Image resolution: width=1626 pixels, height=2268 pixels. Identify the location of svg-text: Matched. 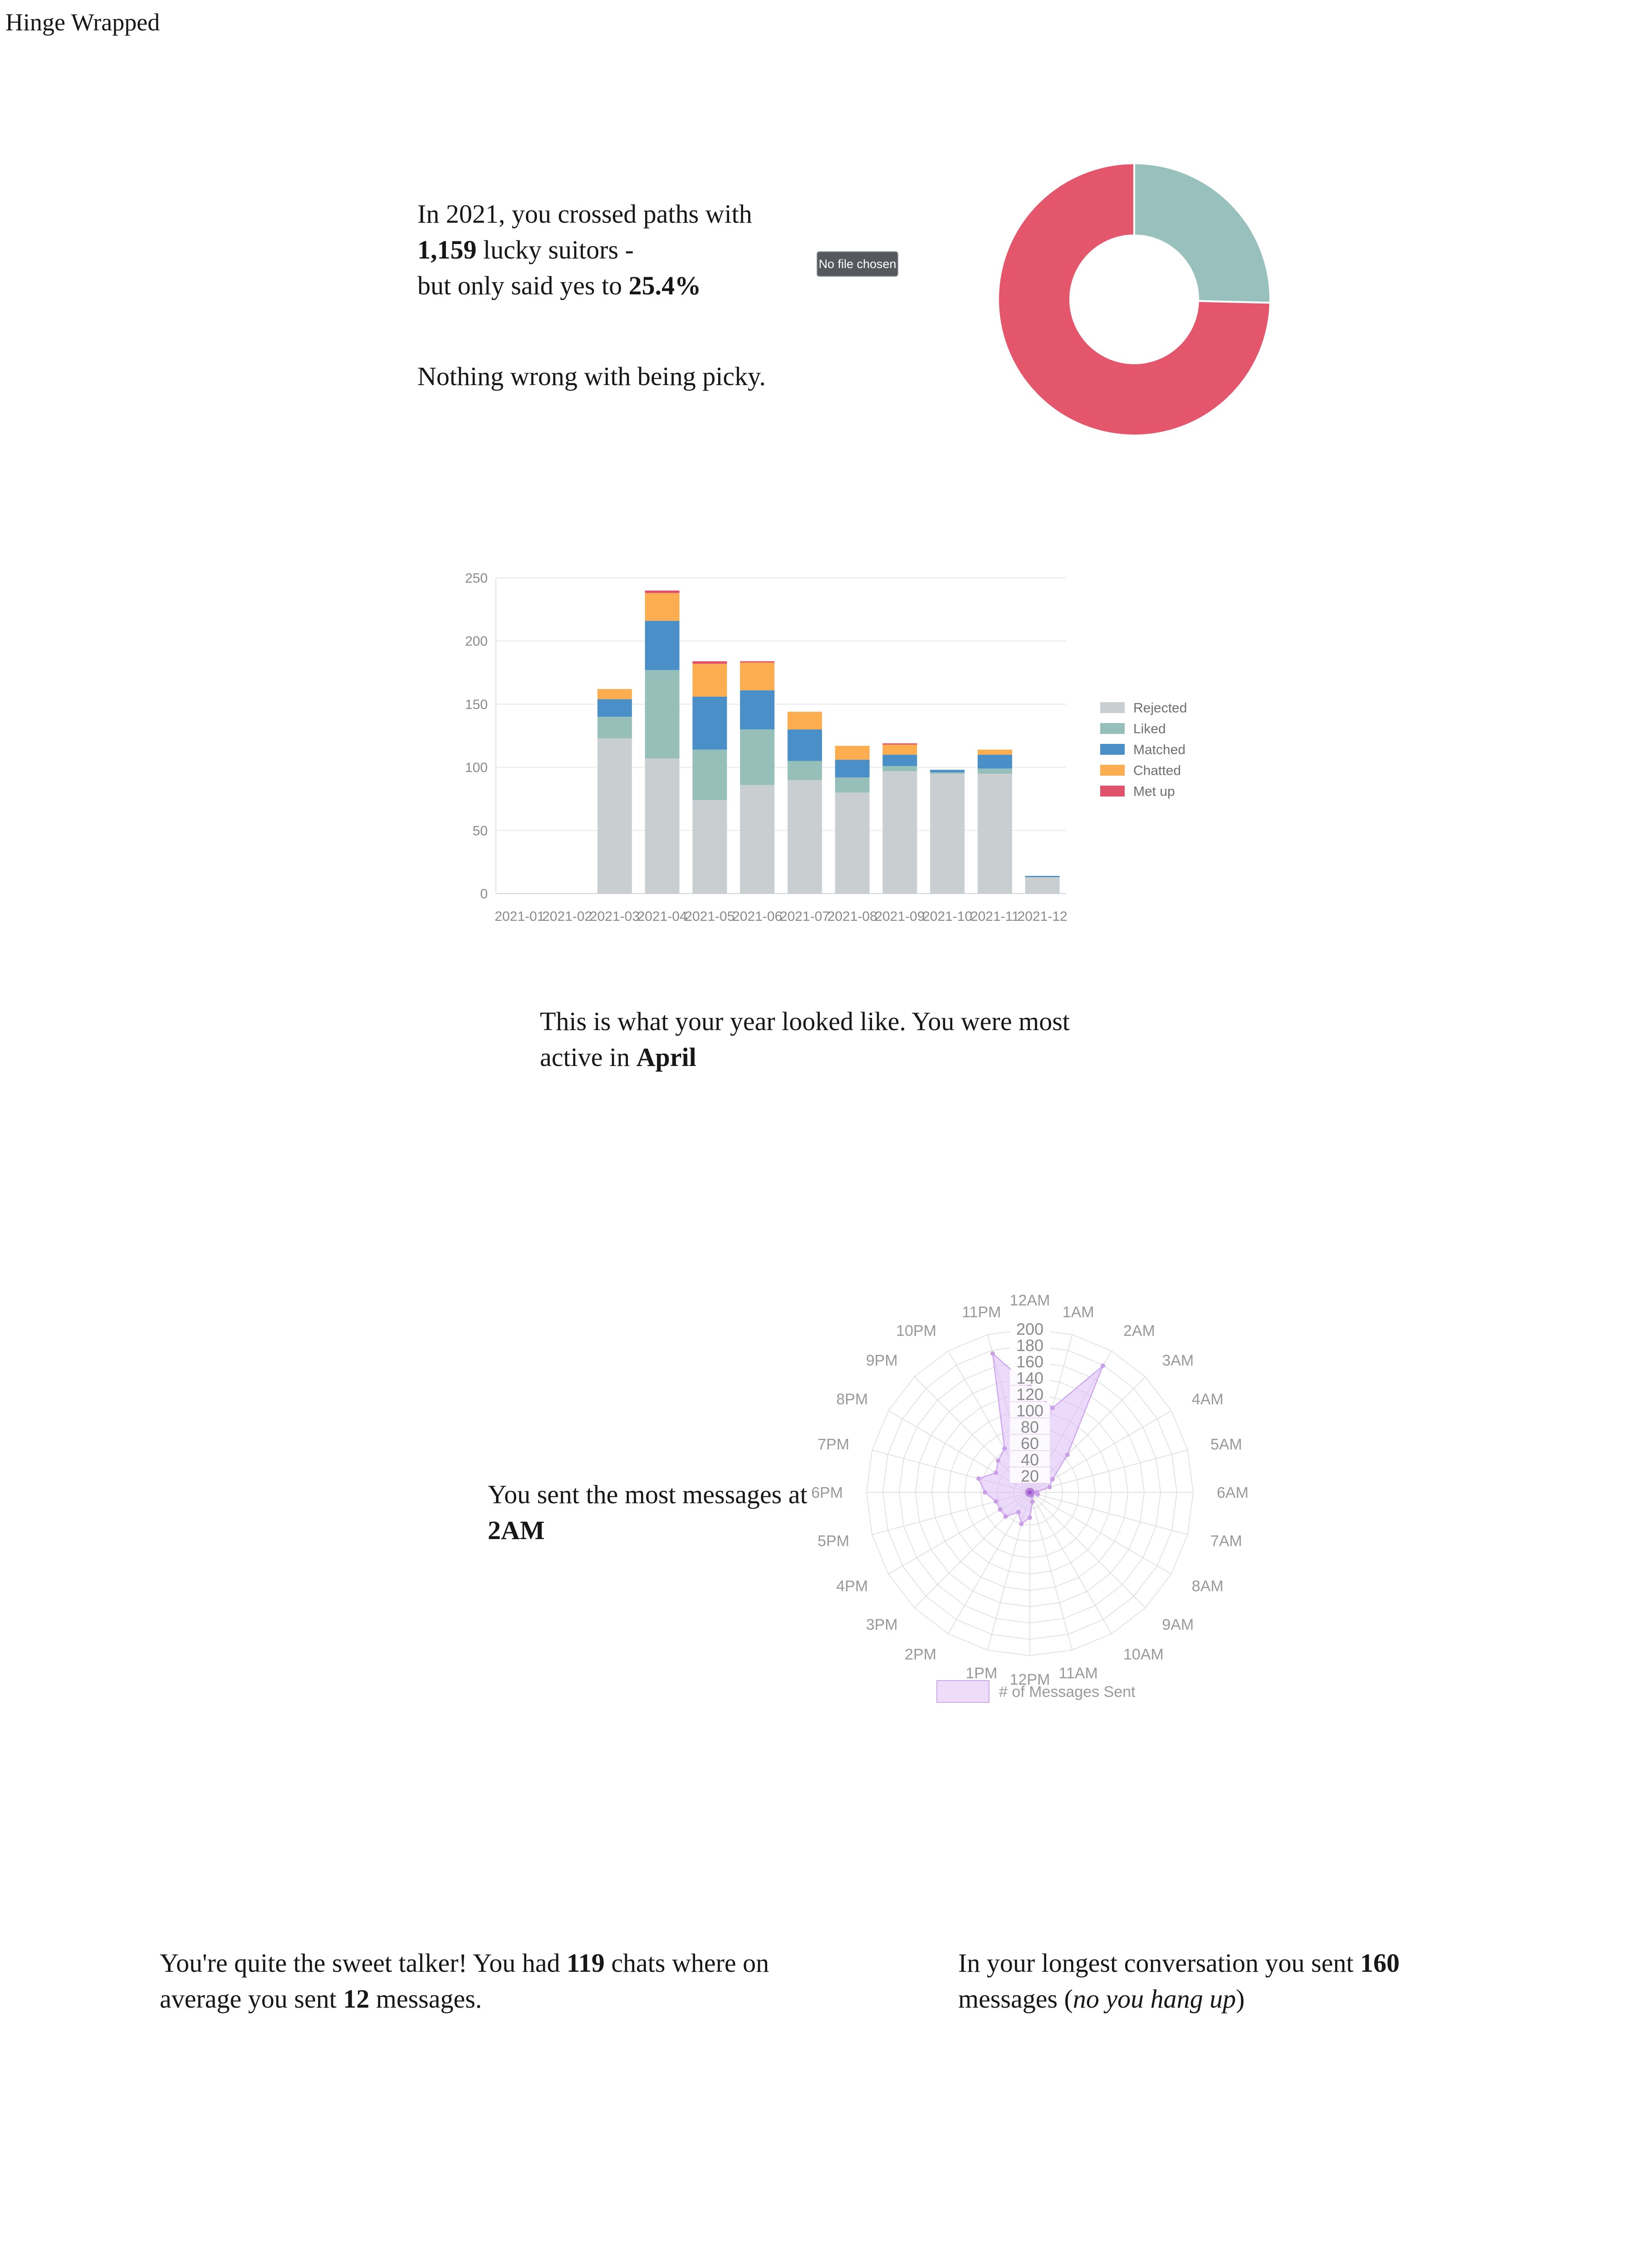
(1159, 751).